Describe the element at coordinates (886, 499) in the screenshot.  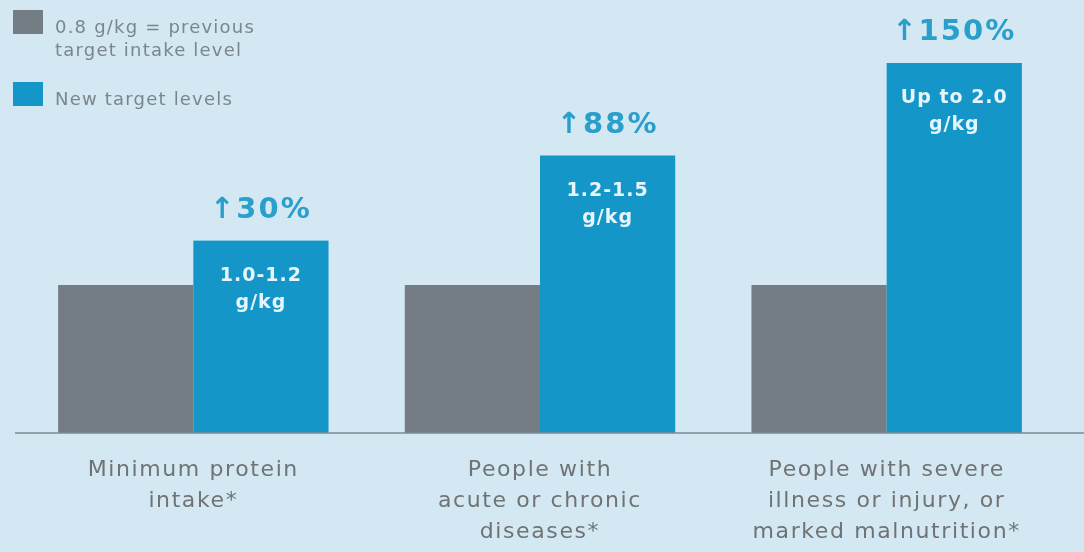
I see `x-tick-label: People with severe illness or injury, or marked malnutrition*` at that location.